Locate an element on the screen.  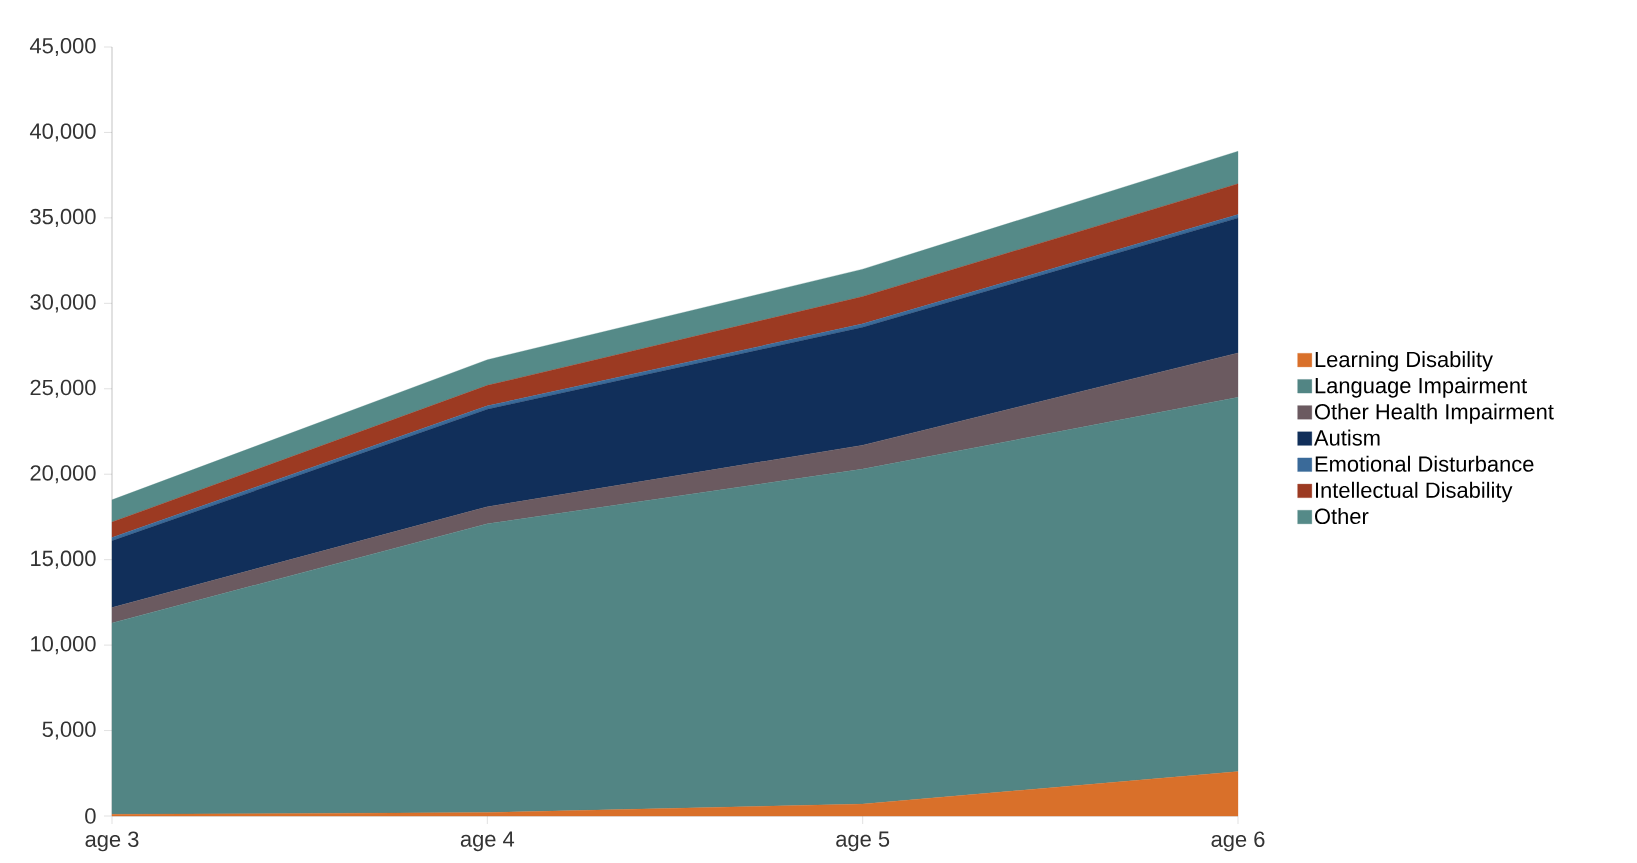
y-tick-label: 30,000 is located at coordinates (63, 303).